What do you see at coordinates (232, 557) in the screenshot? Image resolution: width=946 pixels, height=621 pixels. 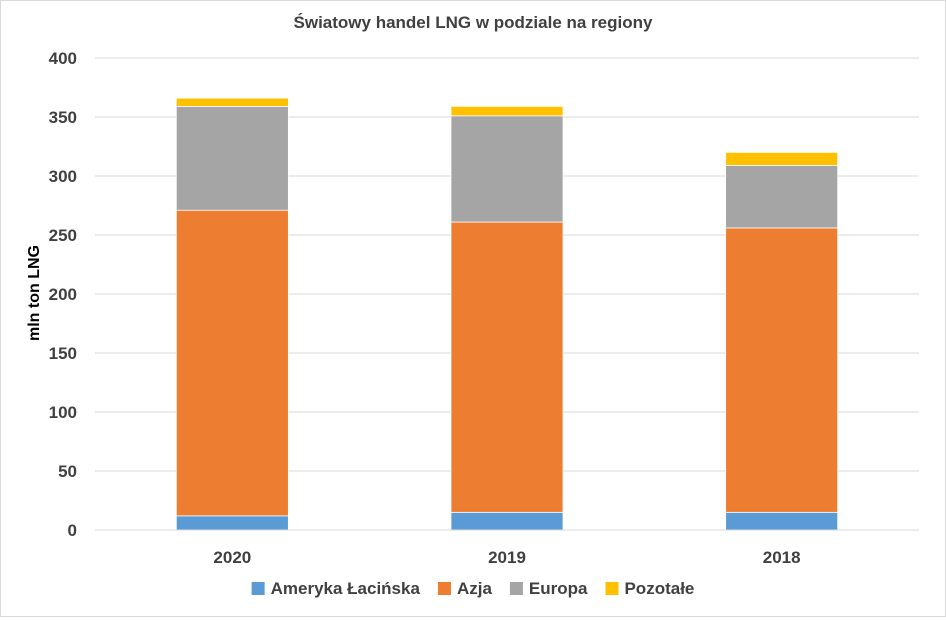 I see `x-category-label: 2020` at bounding box center [232, 557].